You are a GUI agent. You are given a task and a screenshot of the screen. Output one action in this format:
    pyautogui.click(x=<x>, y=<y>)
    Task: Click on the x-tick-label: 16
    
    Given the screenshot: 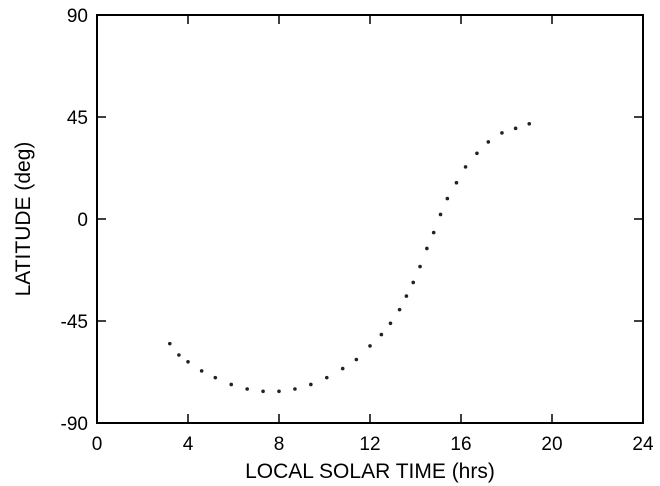 What is the action you would take?
    pyautogui.click(x=460, y=444)
    